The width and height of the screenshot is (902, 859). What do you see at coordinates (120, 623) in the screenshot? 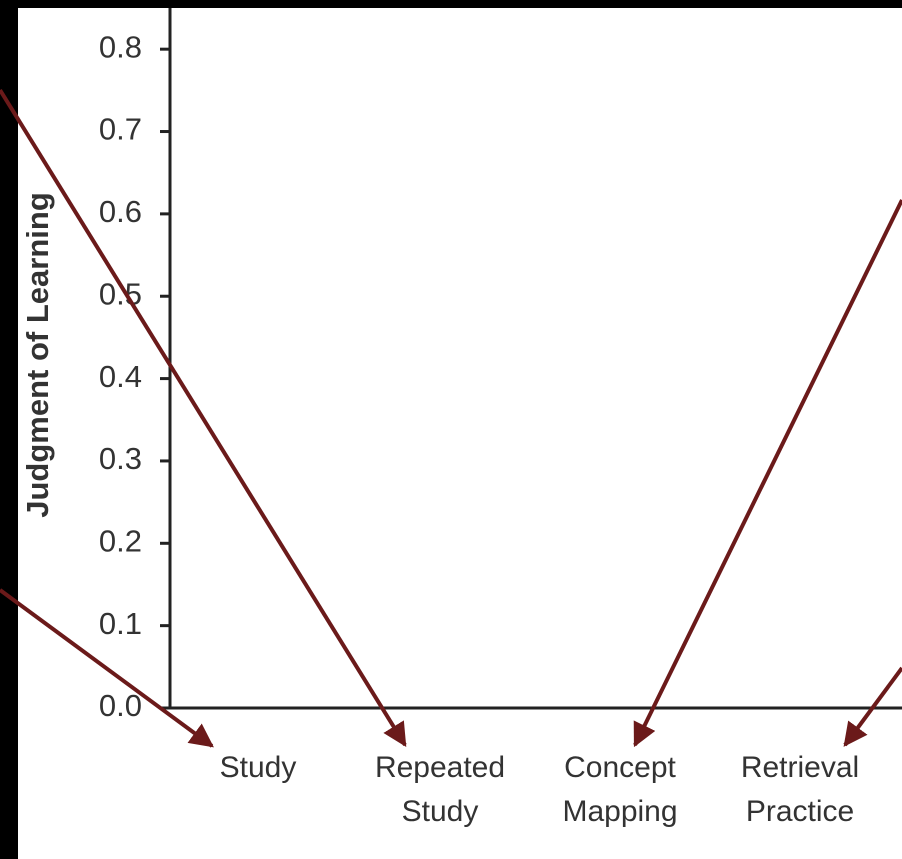
I see `y-tick-label: 0.1` at bounding box center [120, 623].